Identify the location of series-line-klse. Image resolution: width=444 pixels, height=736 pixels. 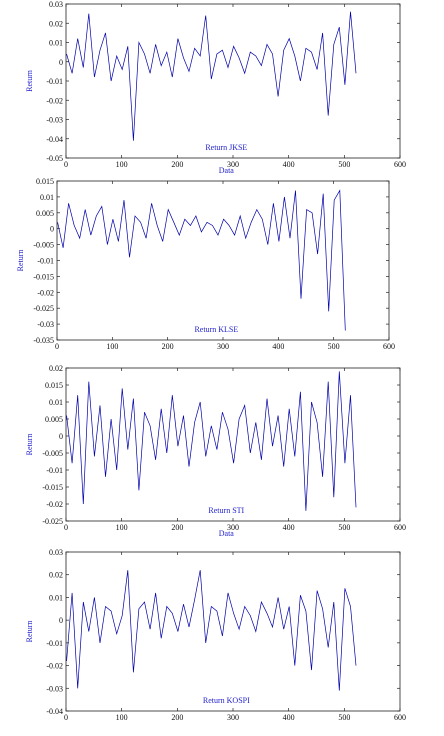
(201, 260).